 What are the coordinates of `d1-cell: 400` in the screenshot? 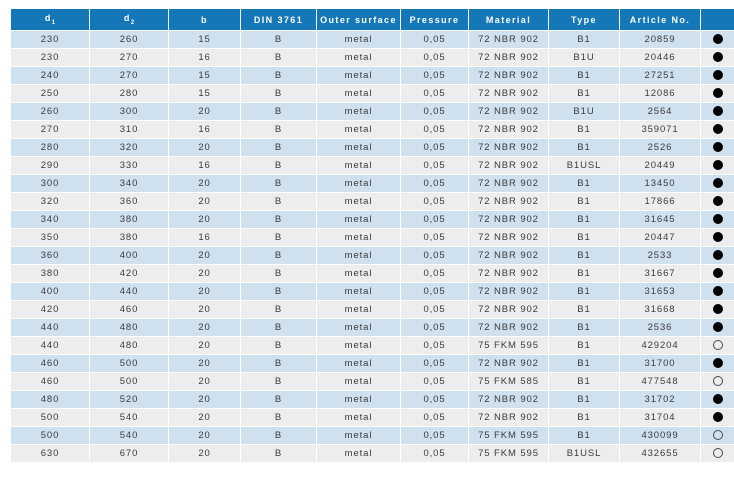 It's located at (50, 291).